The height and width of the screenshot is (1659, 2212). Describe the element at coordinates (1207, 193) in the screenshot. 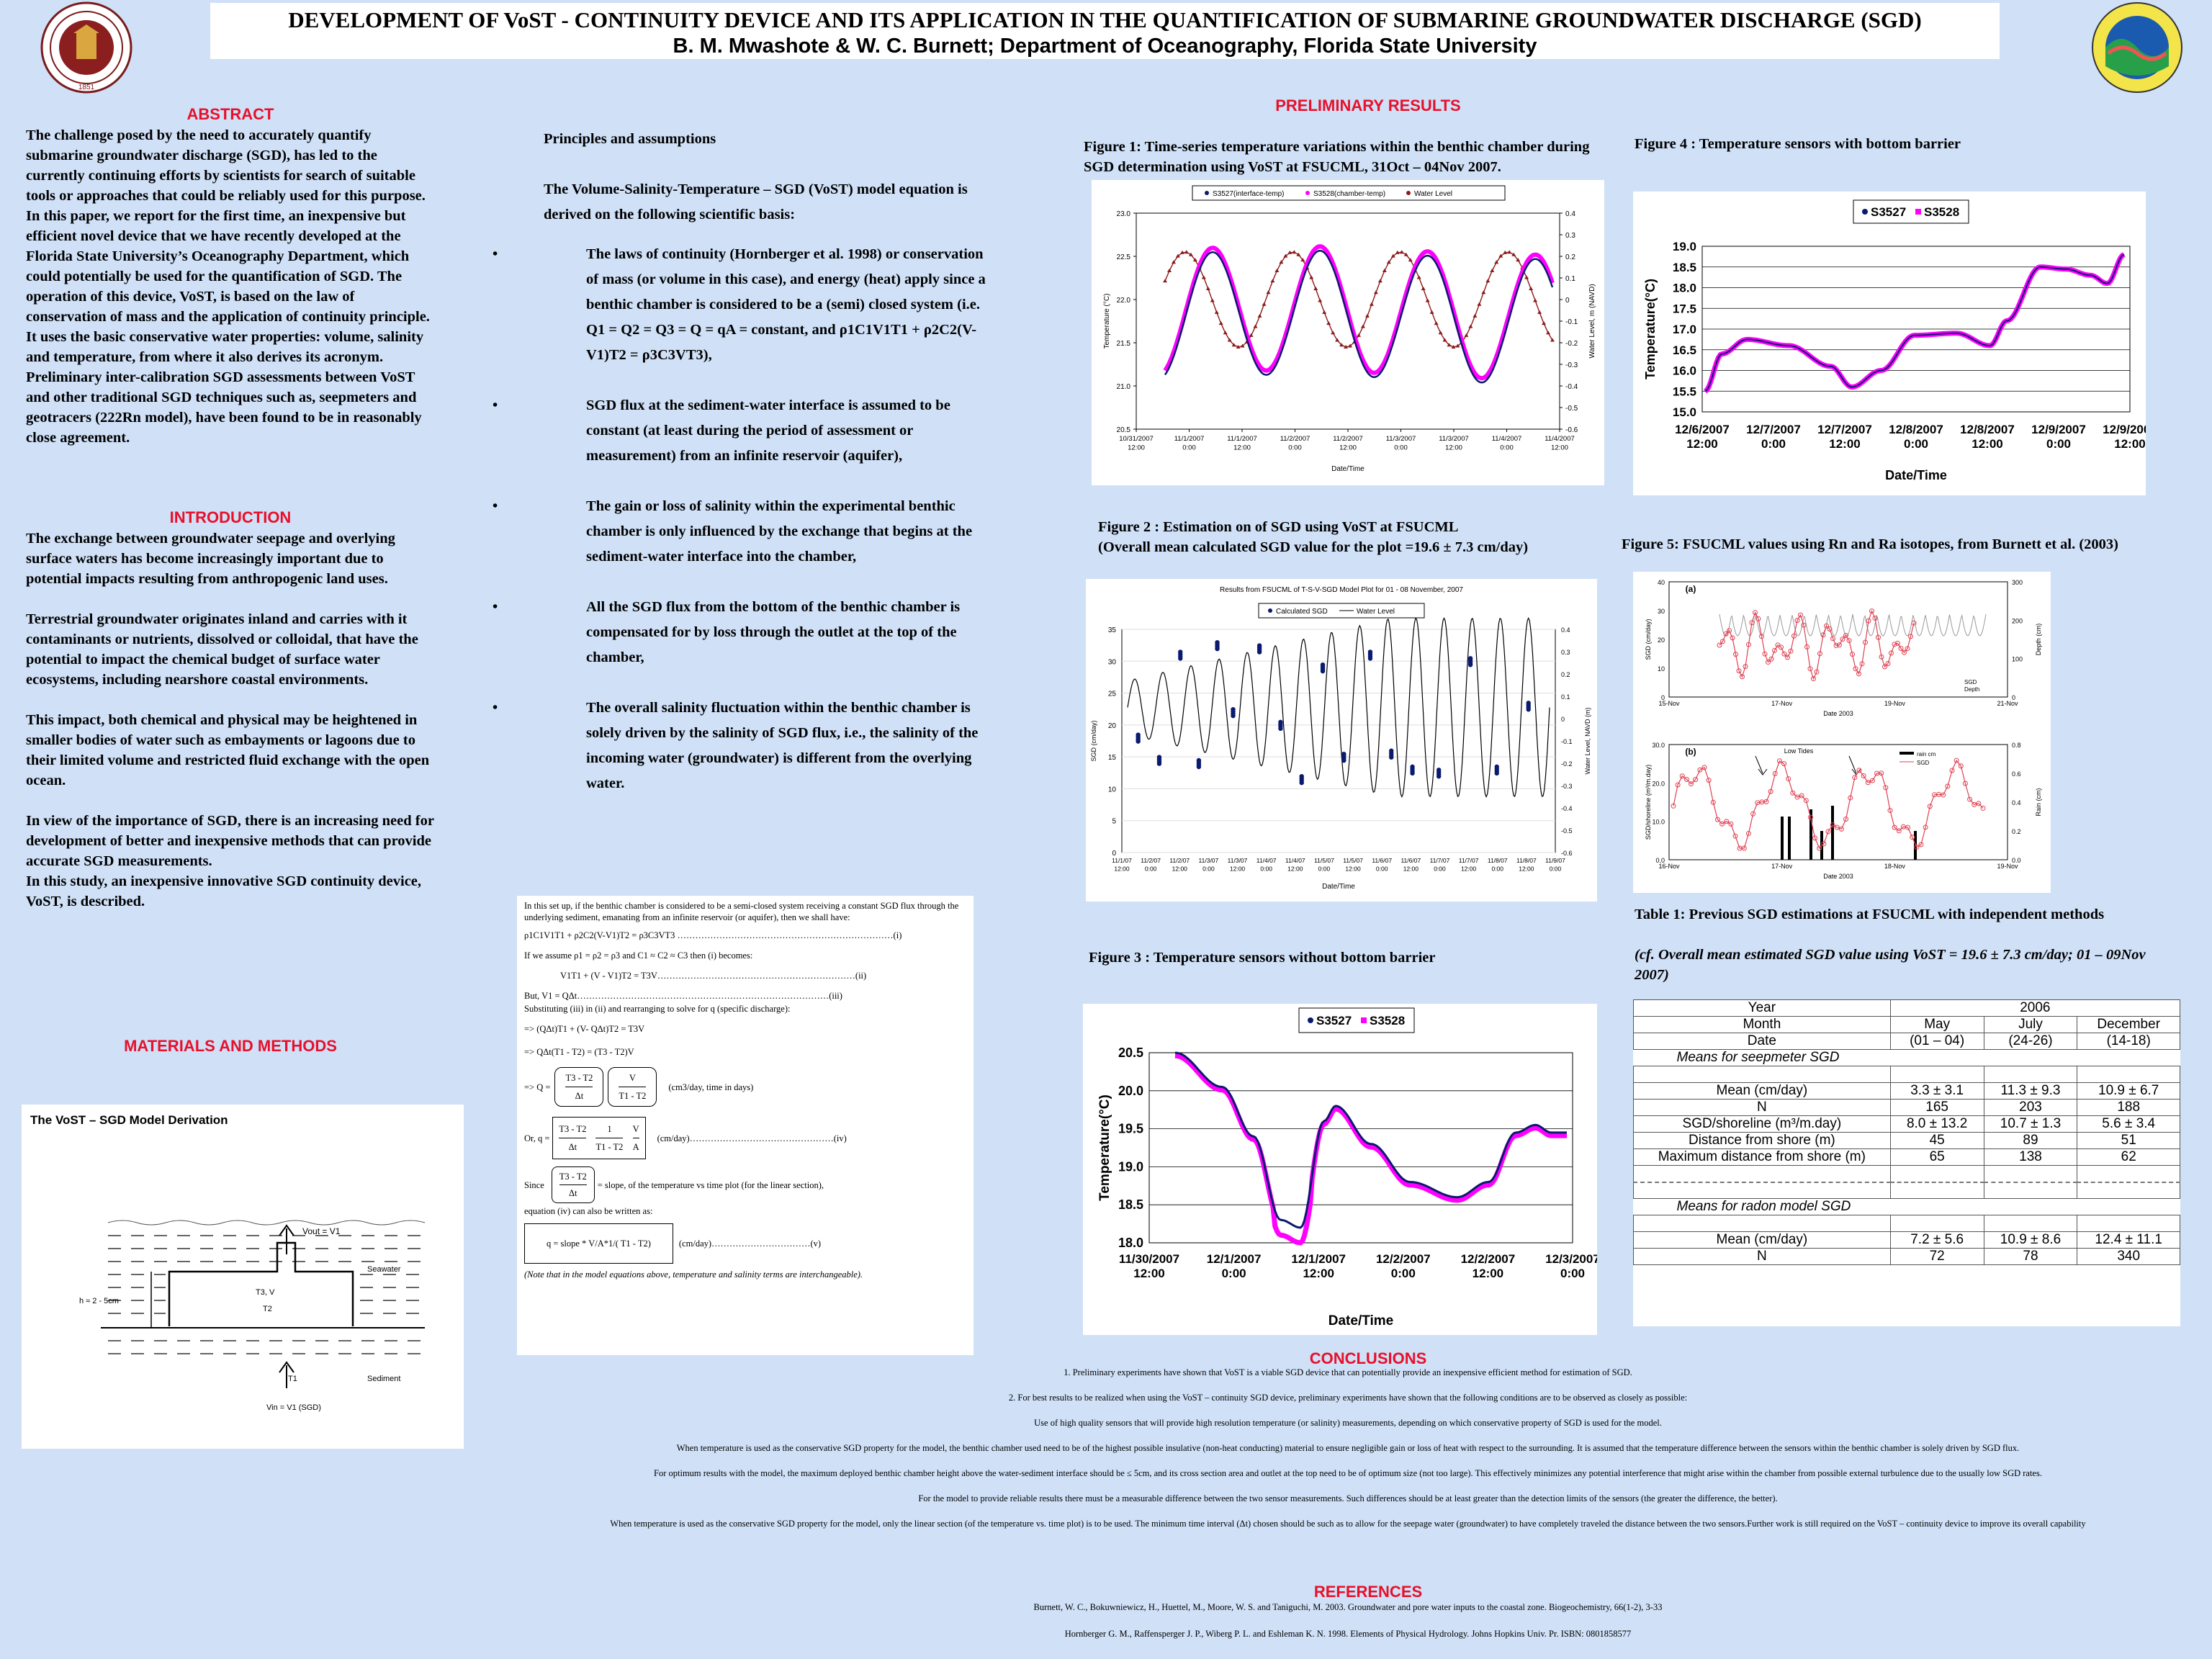

I see `legend-marker` at that location.